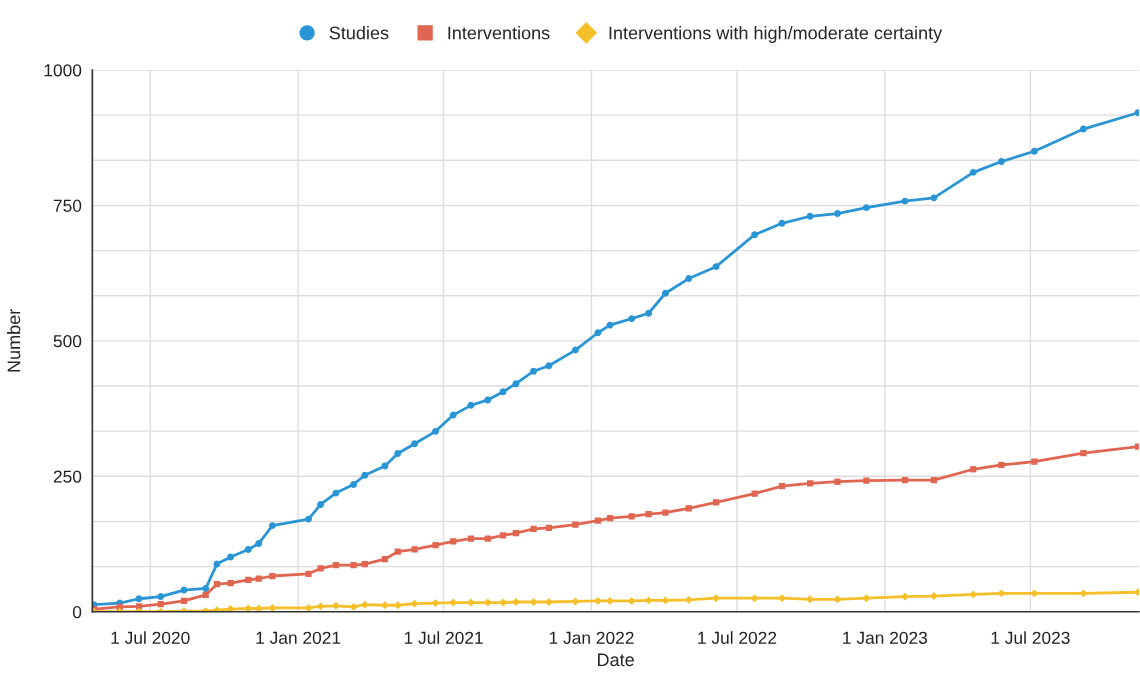  I want to click on legend-label: Interventions with high/moderate certainty, so click(776, 34).